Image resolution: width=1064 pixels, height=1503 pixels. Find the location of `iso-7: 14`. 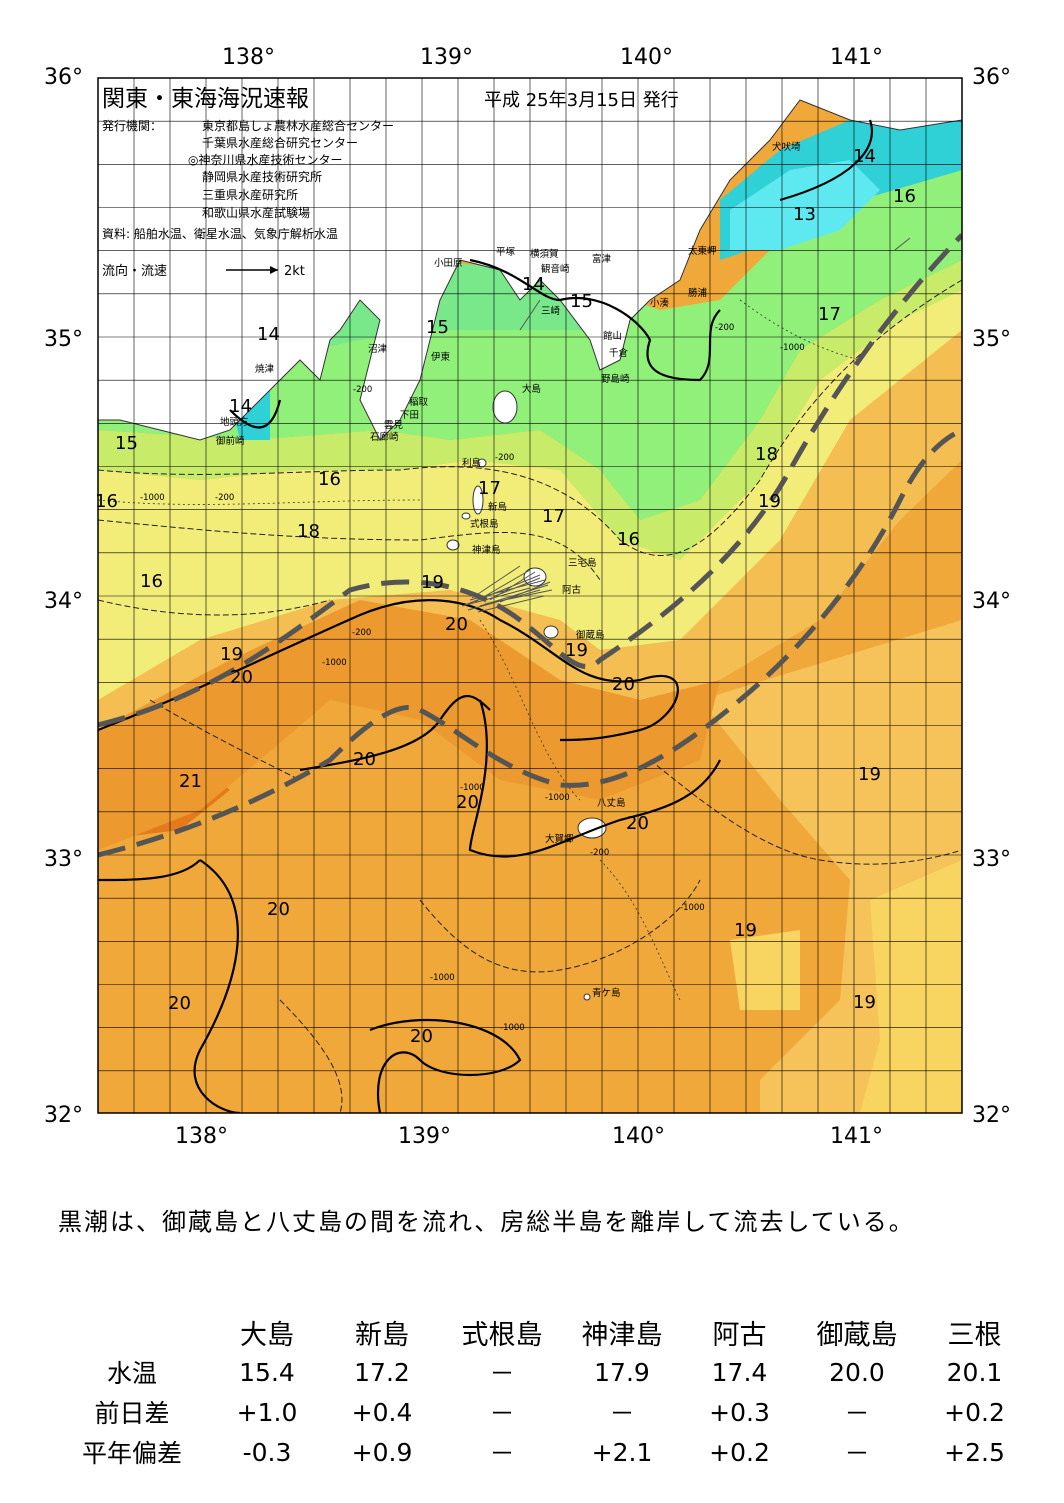

iso-7: 14 is located at coordinates (268, 334).